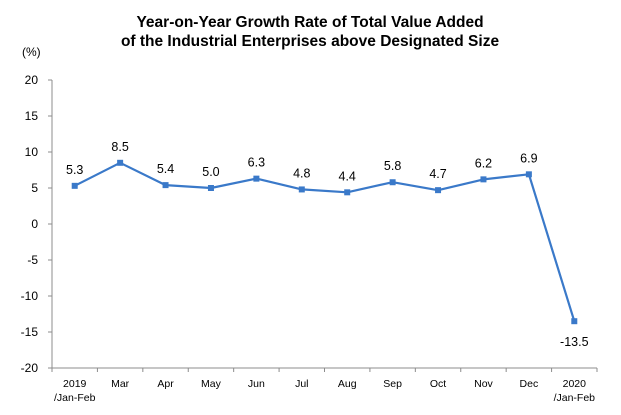 Image resolution: width=621 pixels, height=415 pixels. Describe the element at coordinates (392, 384) in the screenshot. I see `x-tick-label: Sep` at that location.